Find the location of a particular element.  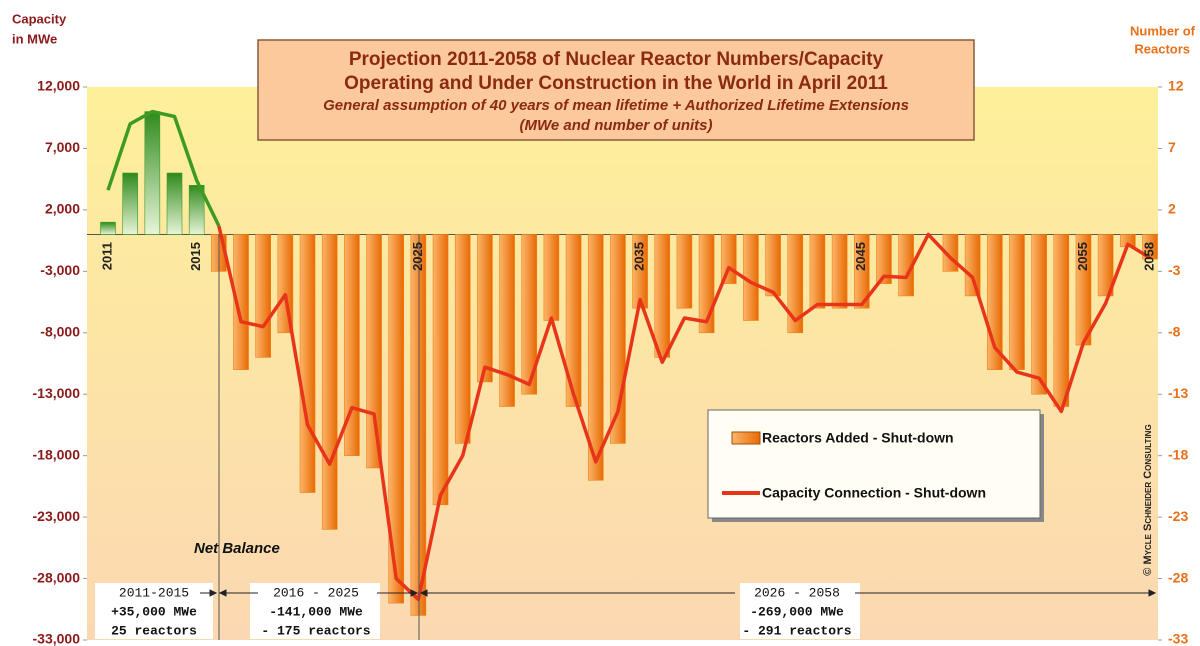

watermark: © Mycle Schneider Consulting is located at coordinates (1148, 499).